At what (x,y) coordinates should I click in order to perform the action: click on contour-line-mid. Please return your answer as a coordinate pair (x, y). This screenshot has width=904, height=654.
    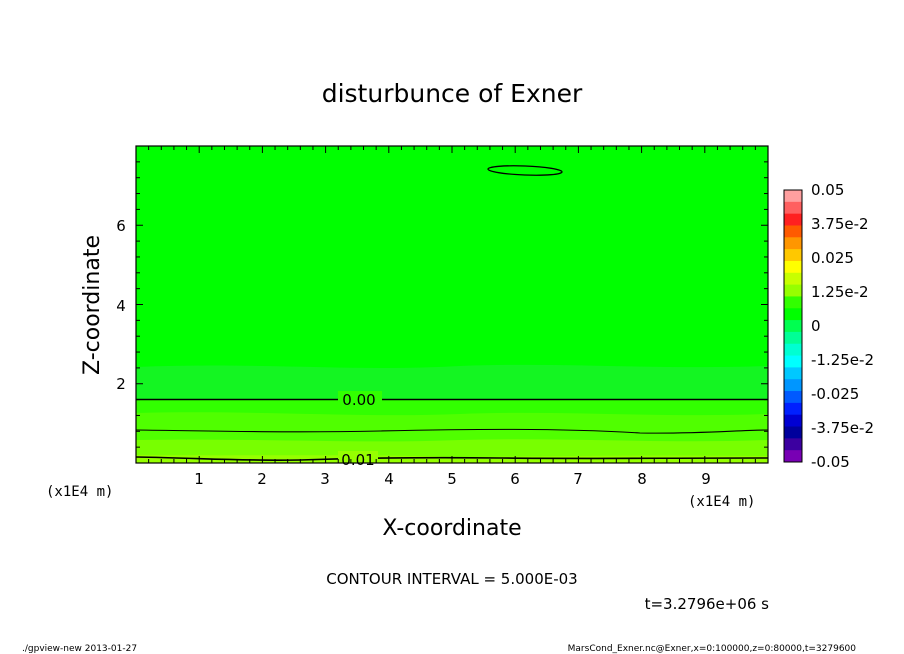
    Looking at the image, I should click on (452, 431).